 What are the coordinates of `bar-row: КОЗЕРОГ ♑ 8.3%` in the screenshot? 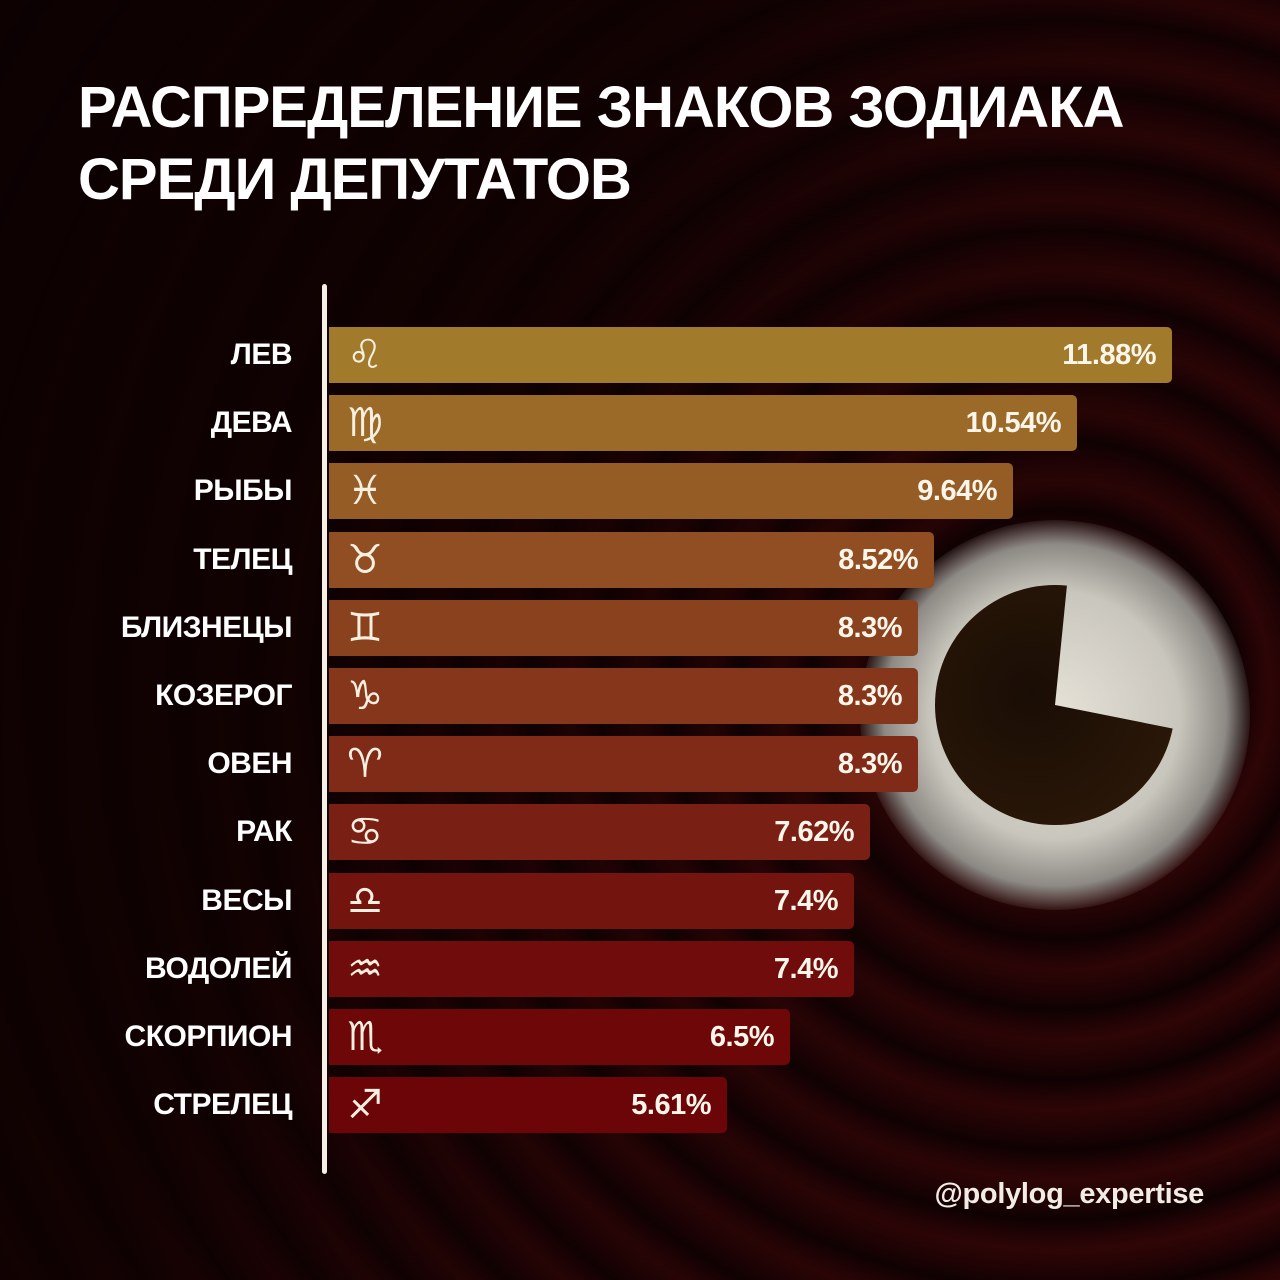 It's located at (640, 696).